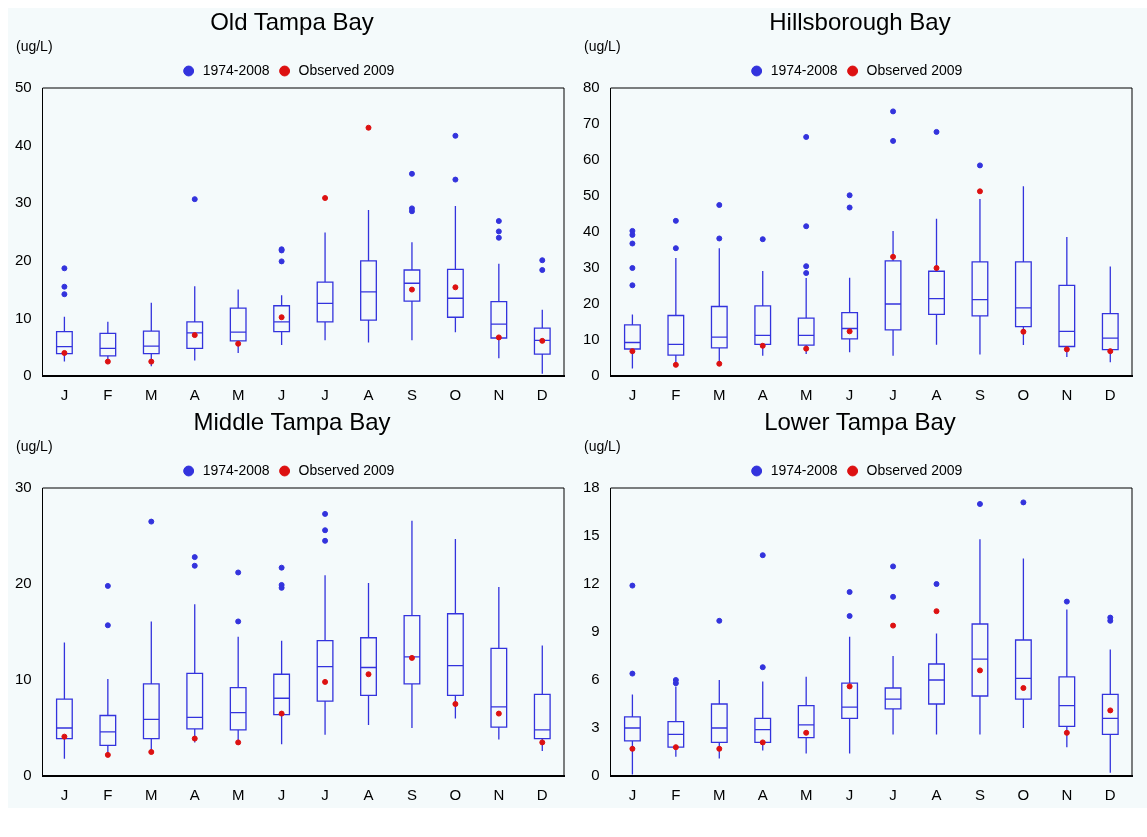 The width and height of the screenshot is (1147, 837). Describe the element at coordinates (595, 727) in the screenshot. I see `y-tick-label: 3` at that location.